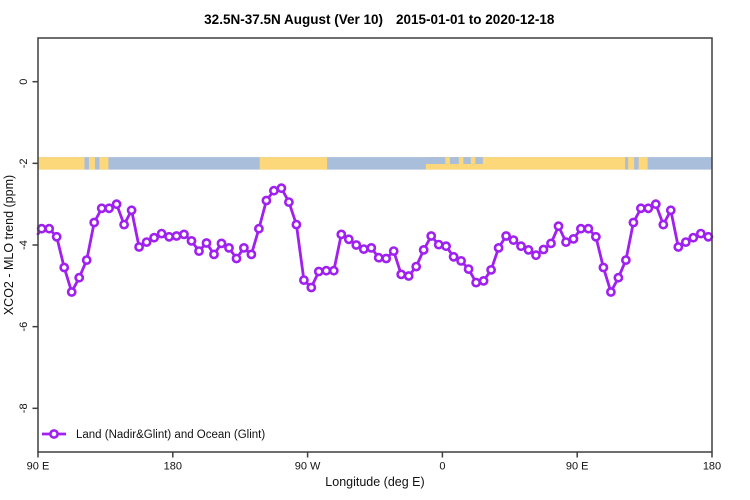 This screenshot has width=750, height=500. Describe the element at coordinates (24, 82) in the screenshot. I see `y-tick-label: 0` at that location.